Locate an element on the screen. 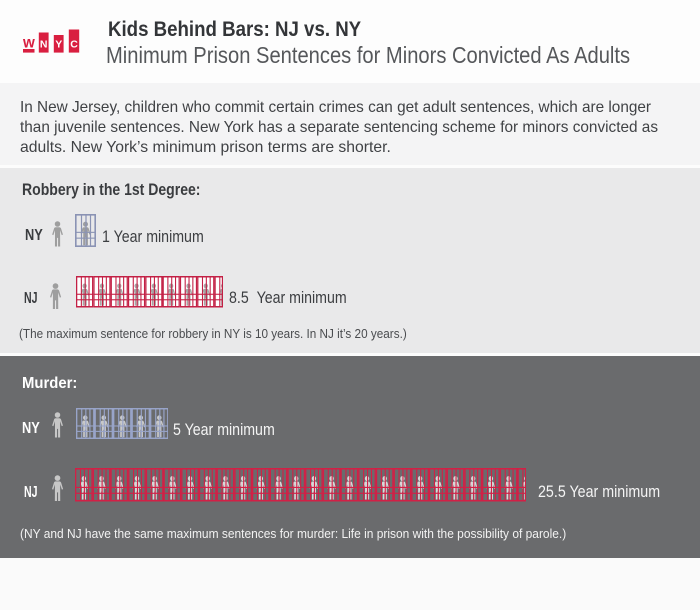 The height and width of the screenshot is (610, 700). svg-text: w is located at coordinates (28, 42).